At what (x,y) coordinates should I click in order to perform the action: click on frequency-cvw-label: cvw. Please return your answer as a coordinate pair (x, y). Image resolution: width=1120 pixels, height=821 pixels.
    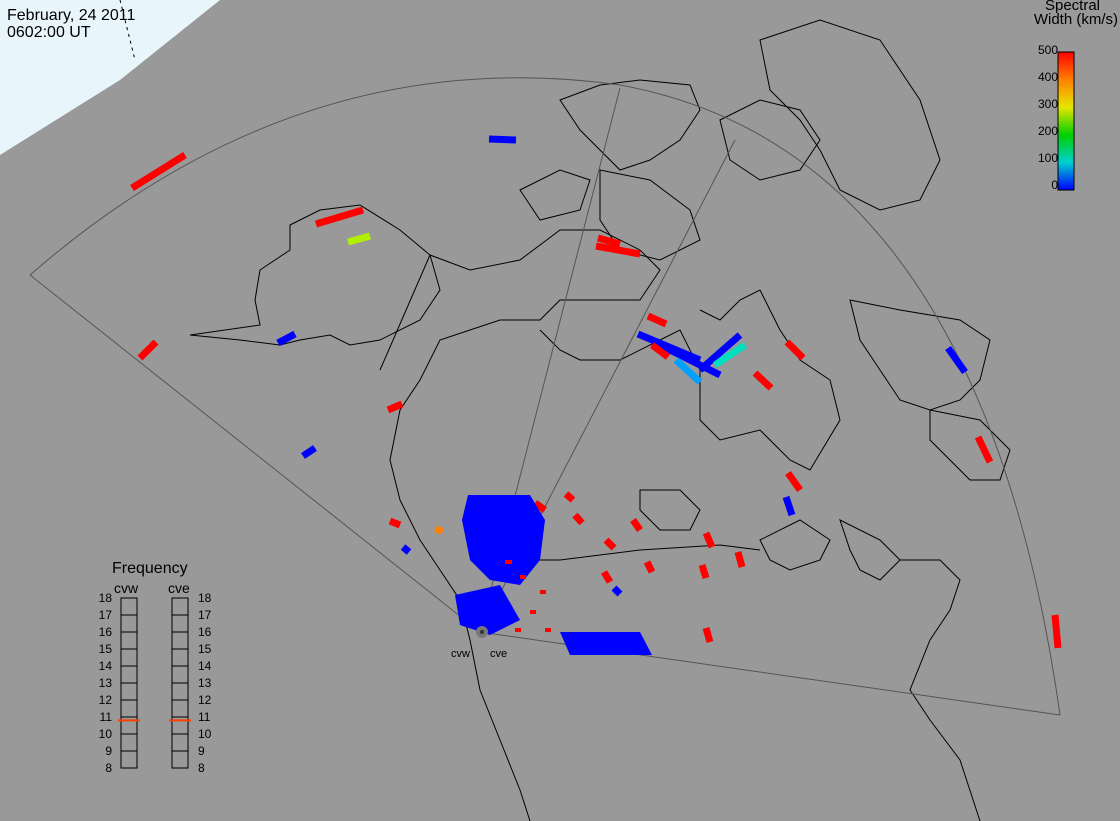
    Looking at the image, I should click on (126, 588).